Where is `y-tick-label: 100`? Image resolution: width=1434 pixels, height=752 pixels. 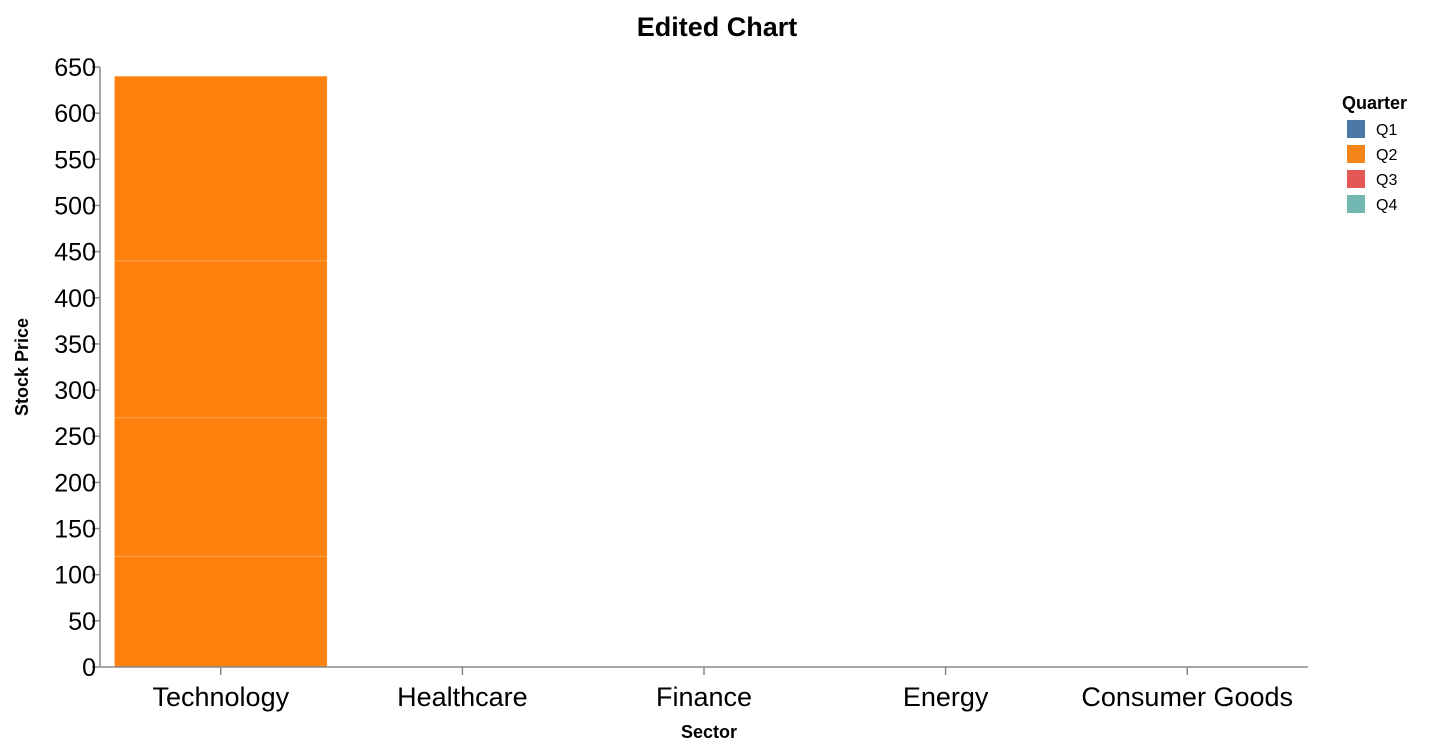 y-tick-label: 100 is located at coordinates (75, 576).